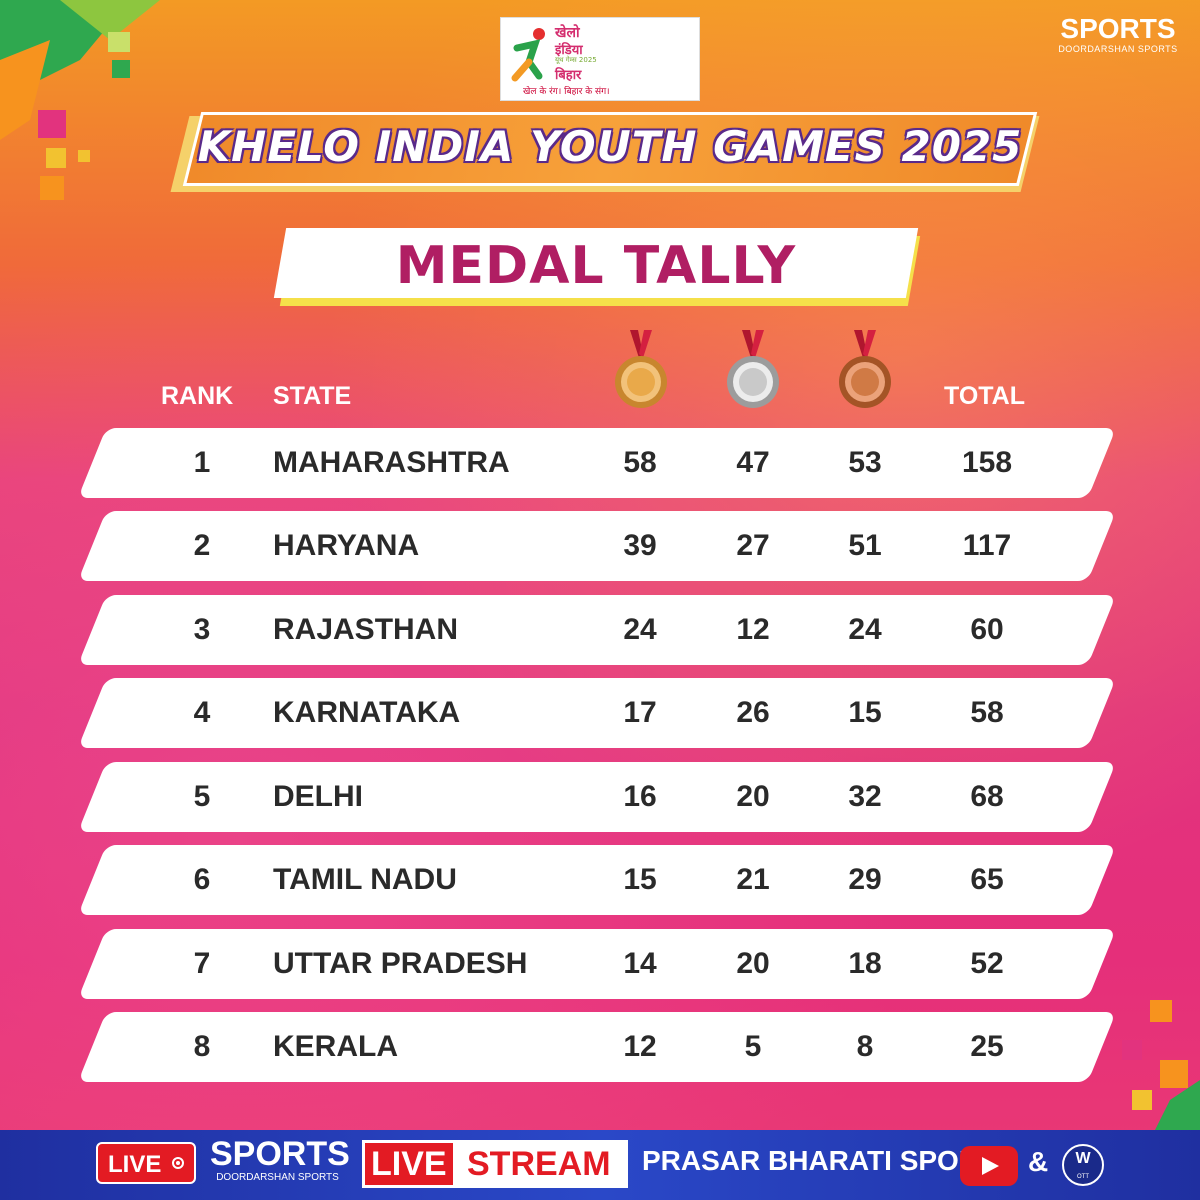 The width and height of the screenshot is (1200, 1200). Describe the element at coordinates (753, 545) in the screenshot. I see `silver-cell: 27` at that location.